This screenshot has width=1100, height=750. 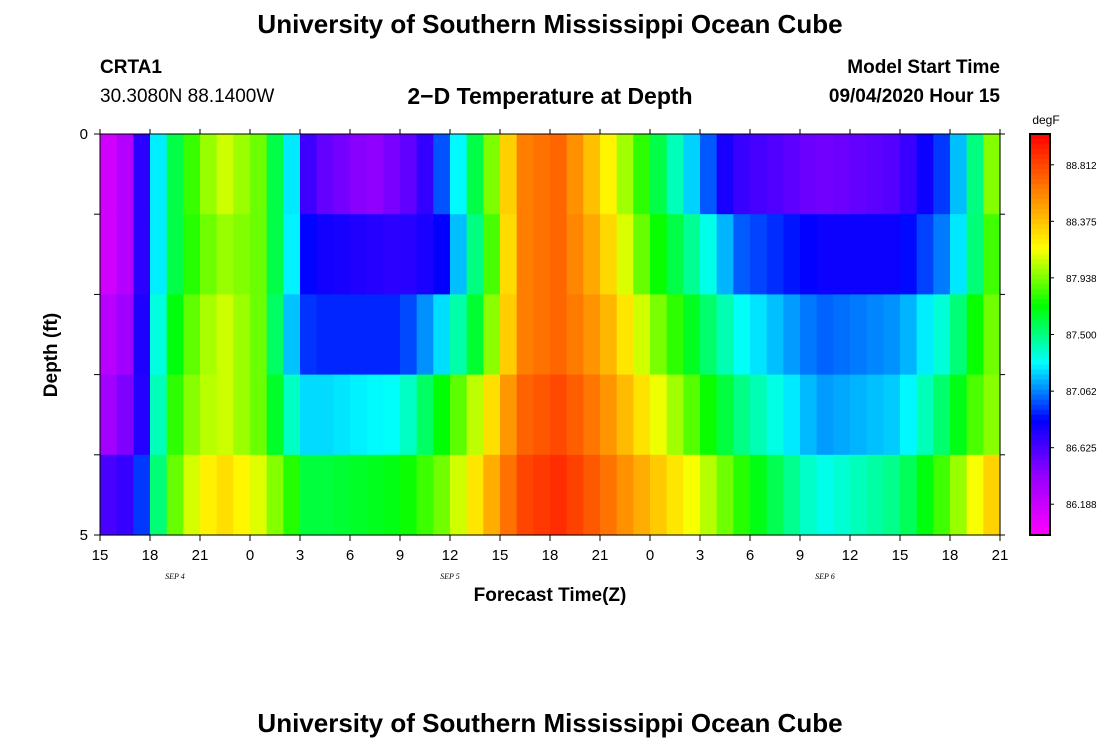 What do you see at coordinates (550, 595) in the screenshot?
I see `x-axis-title: Forecast Time(Z)` at bounding box center [550, 595].